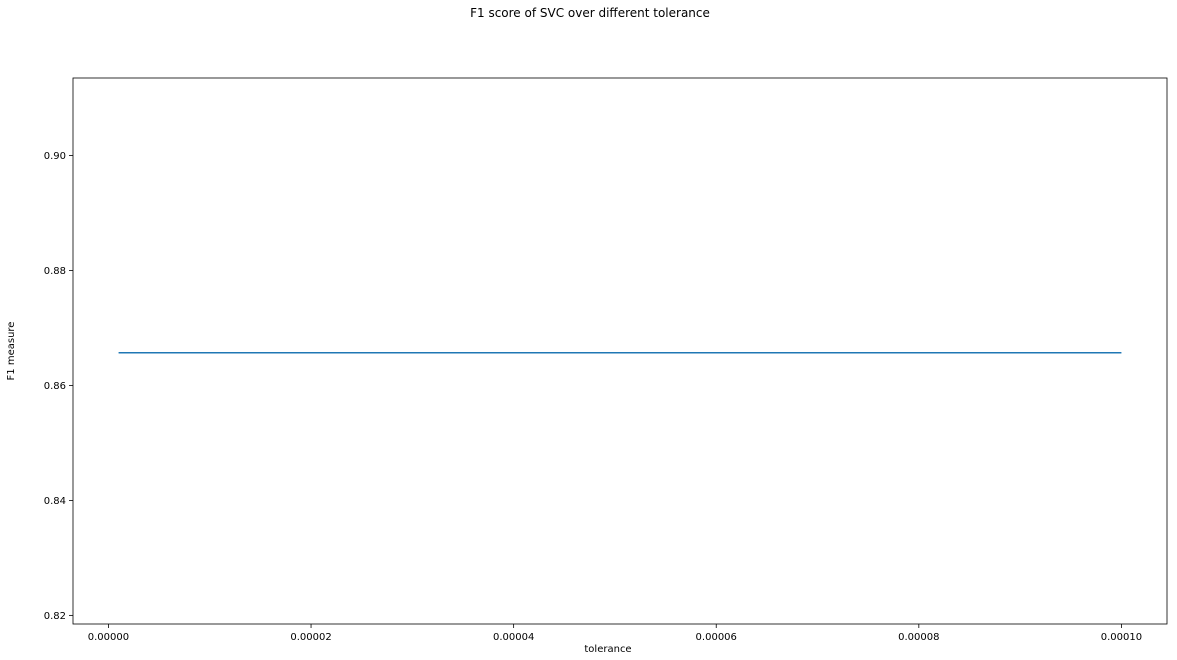 The height and width of the screenshot is (660, 1177). I want to click on y-tick-label: 0.82, so click(55, 616).